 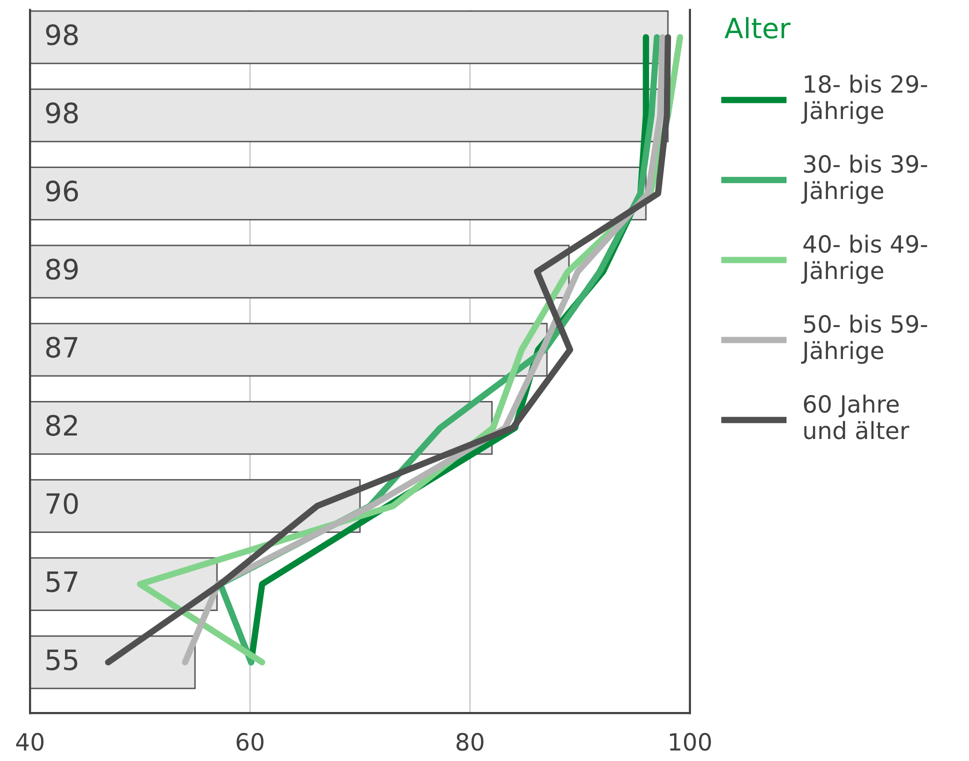 I want to click on data-label: 89, so click(x=62, y=269).